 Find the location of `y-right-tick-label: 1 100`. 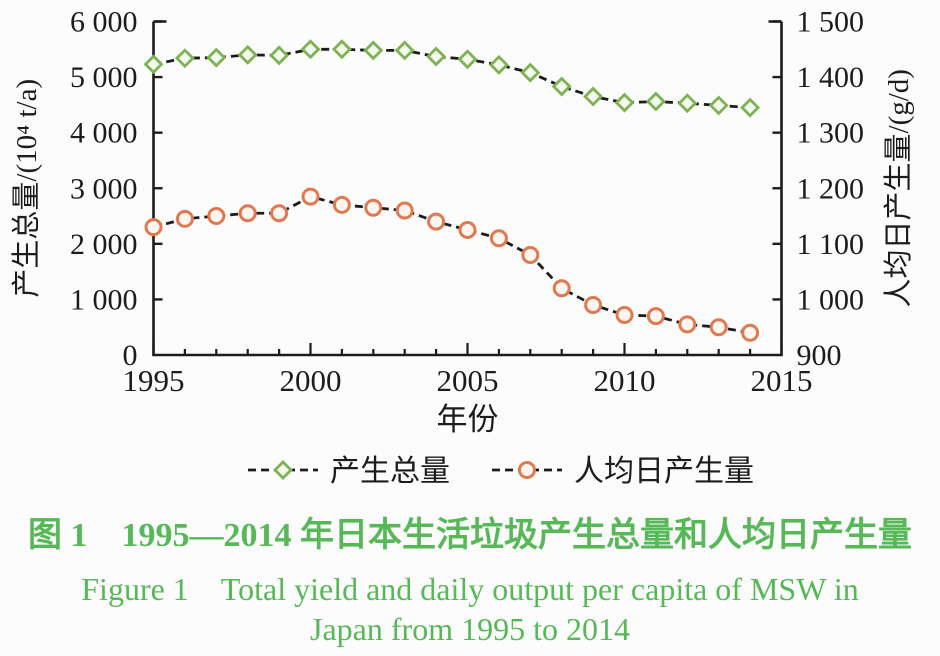

y-right-tick-label: 1 100 is located at coordinates (831, 244).